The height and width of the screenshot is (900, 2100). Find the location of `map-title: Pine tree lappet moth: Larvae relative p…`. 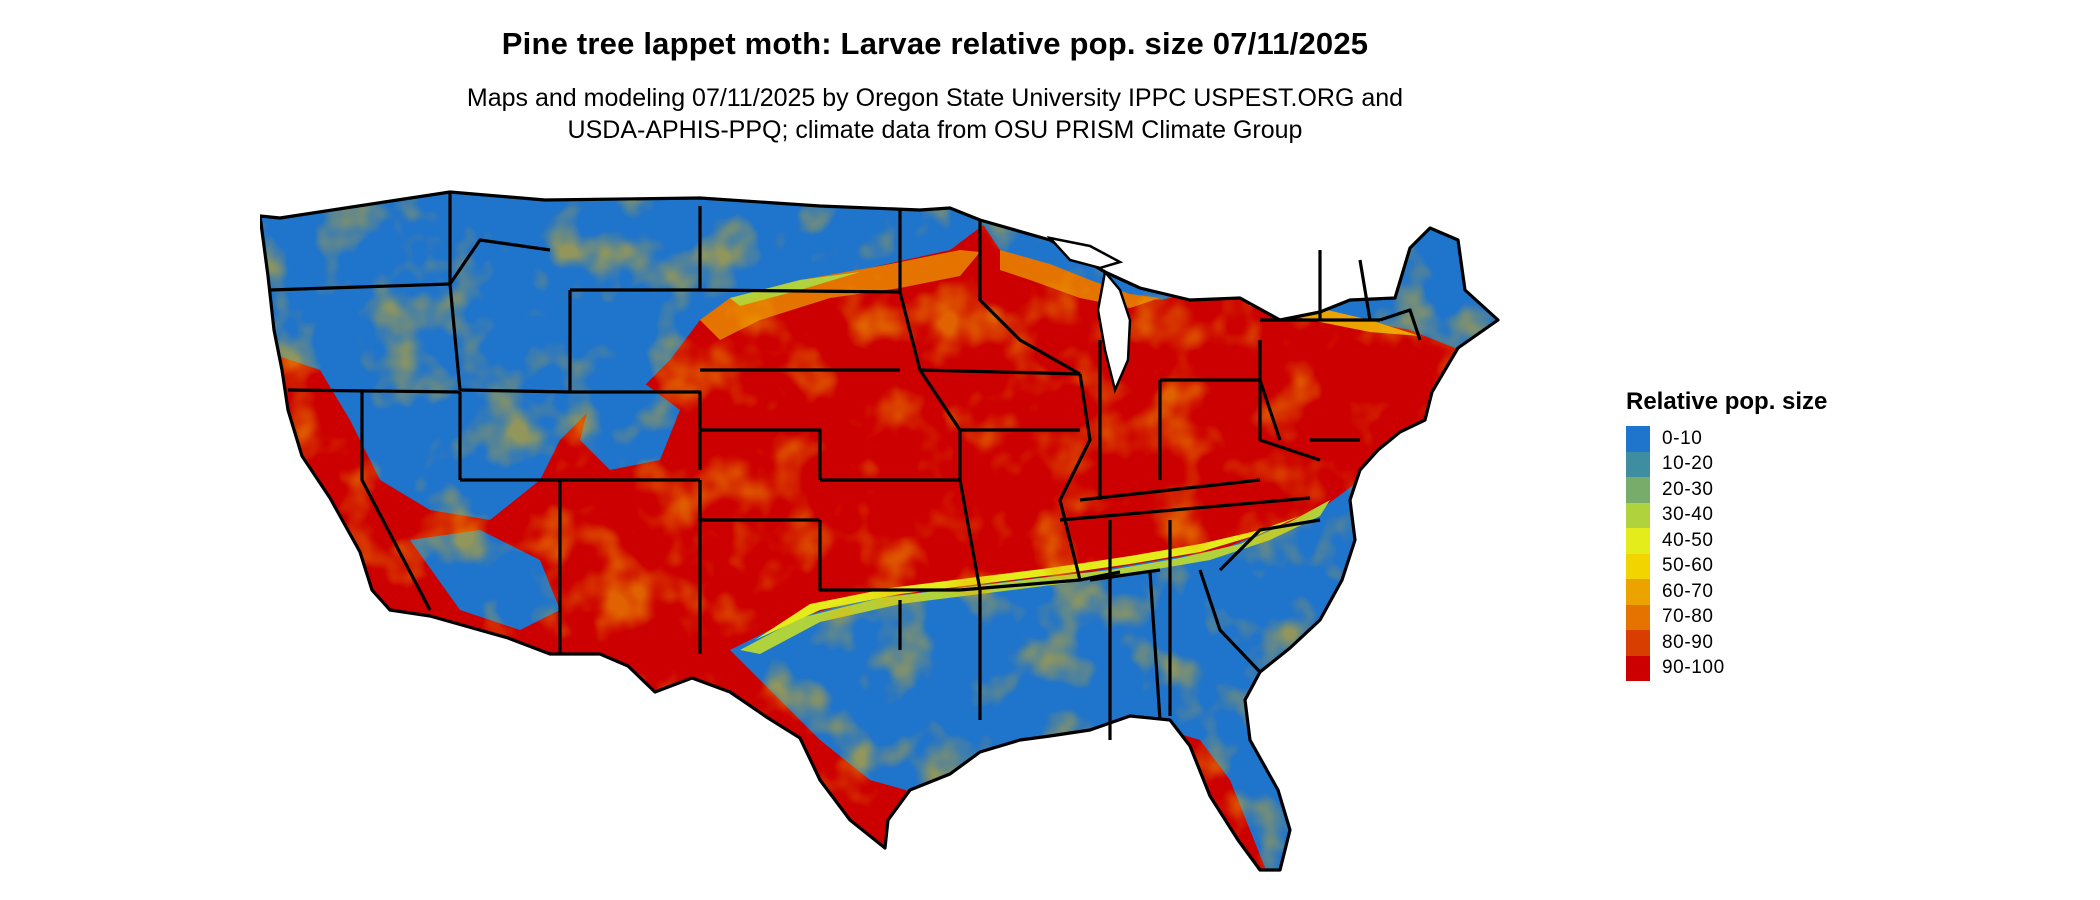

map-title: Pine tree lappet moth: Larvae relative p… is located at coordinates (935, 43).